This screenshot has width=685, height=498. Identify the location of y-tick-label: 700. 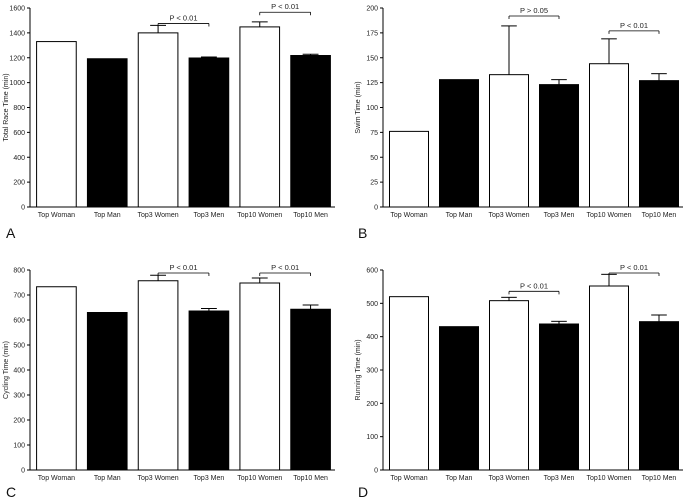
(19, 296).